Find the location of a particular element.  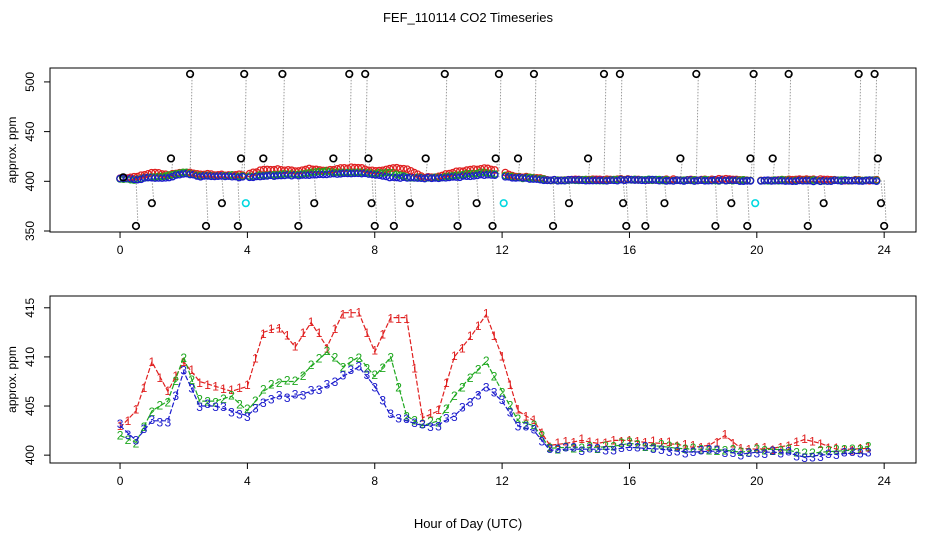

y-tick-label: 410 is located at coordinates (30, 357).